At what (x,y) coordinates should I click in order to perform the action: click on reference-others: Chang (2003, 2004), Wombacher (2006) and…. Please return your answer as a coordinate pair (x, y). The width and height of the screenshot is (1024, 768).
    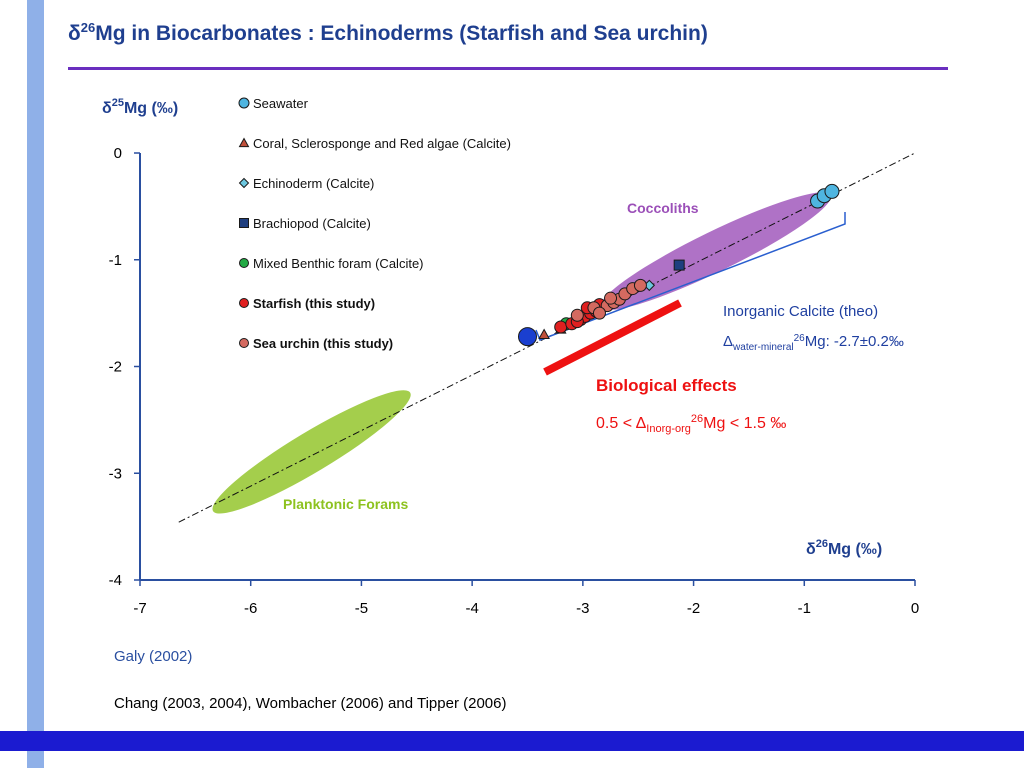
    Looking at the image, I should click on (310, 703).